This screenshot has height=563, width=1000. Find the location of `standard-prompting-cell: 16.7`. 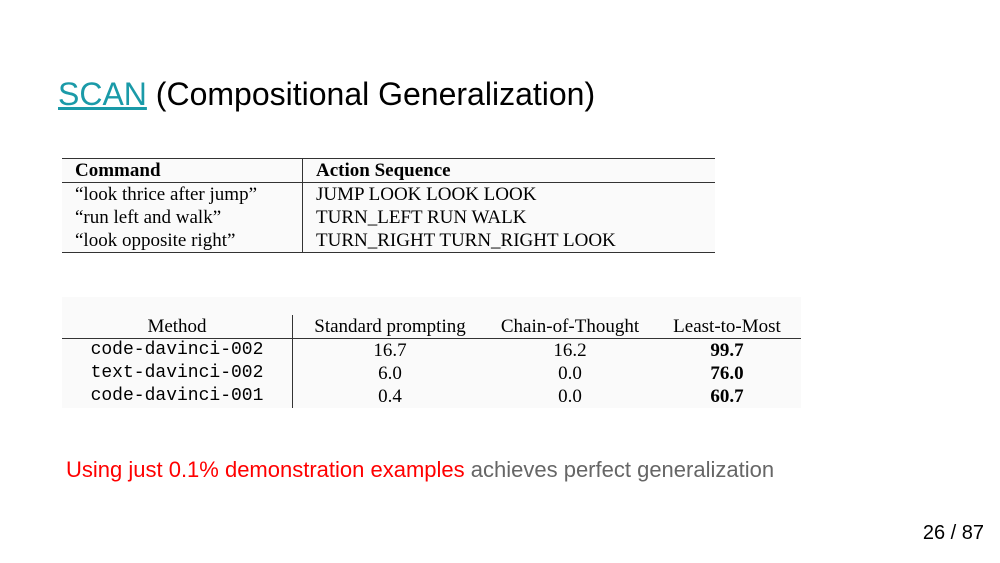

standard-prompting-cell: 16.7 is located at coordinates (390, 350).